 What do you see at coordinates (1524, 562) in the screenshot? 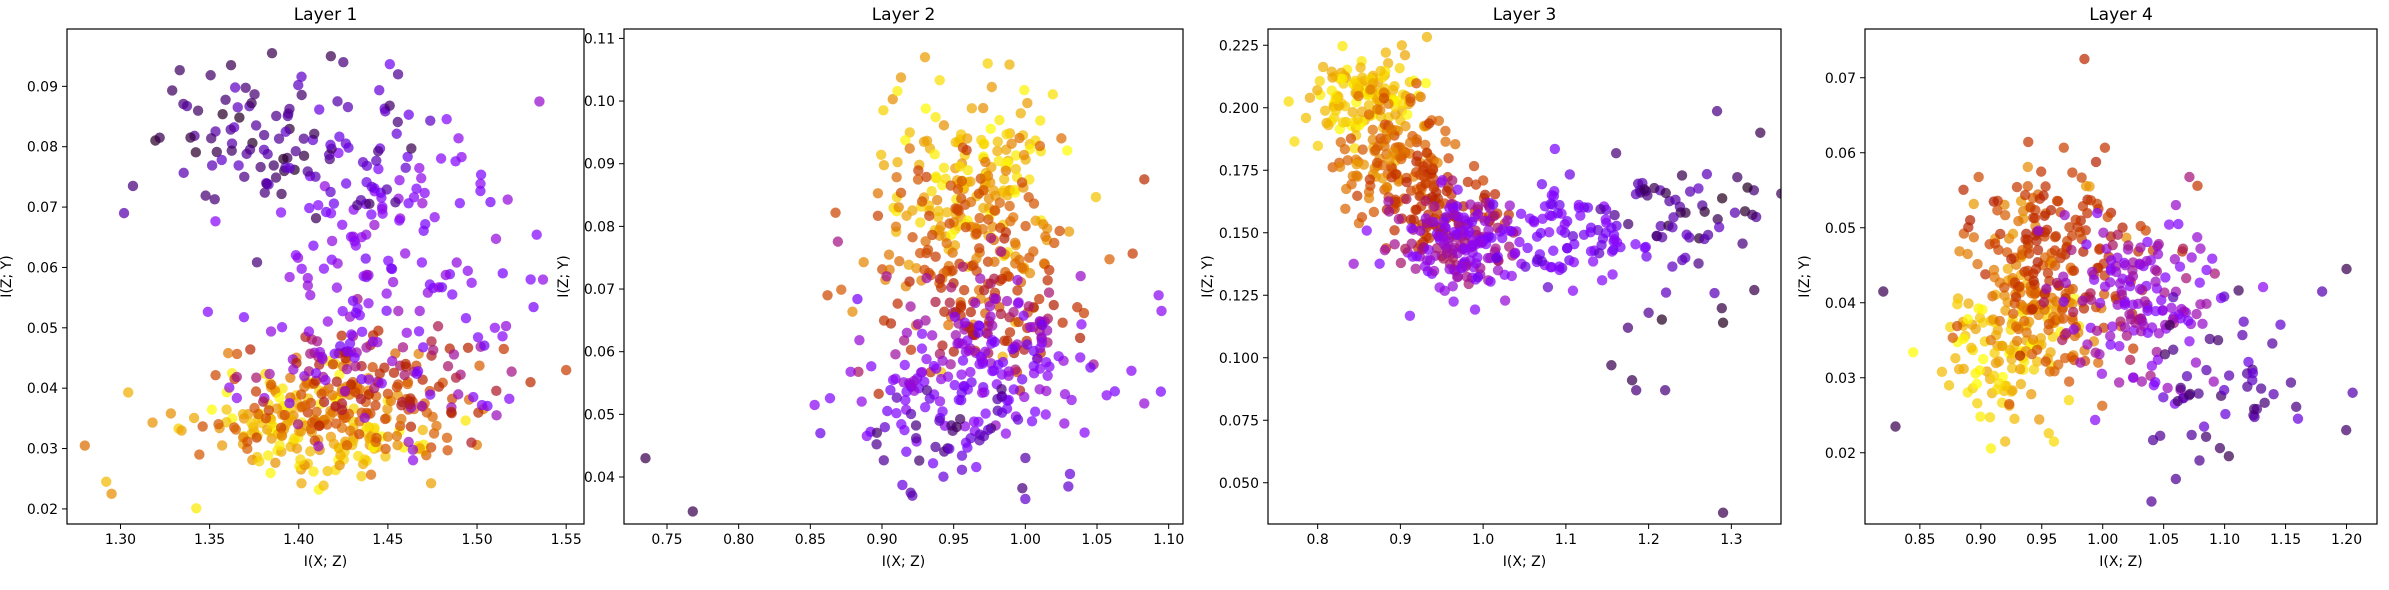
I see `x-axis-label: I(X; Z)` at bounding box center [1524, 562].